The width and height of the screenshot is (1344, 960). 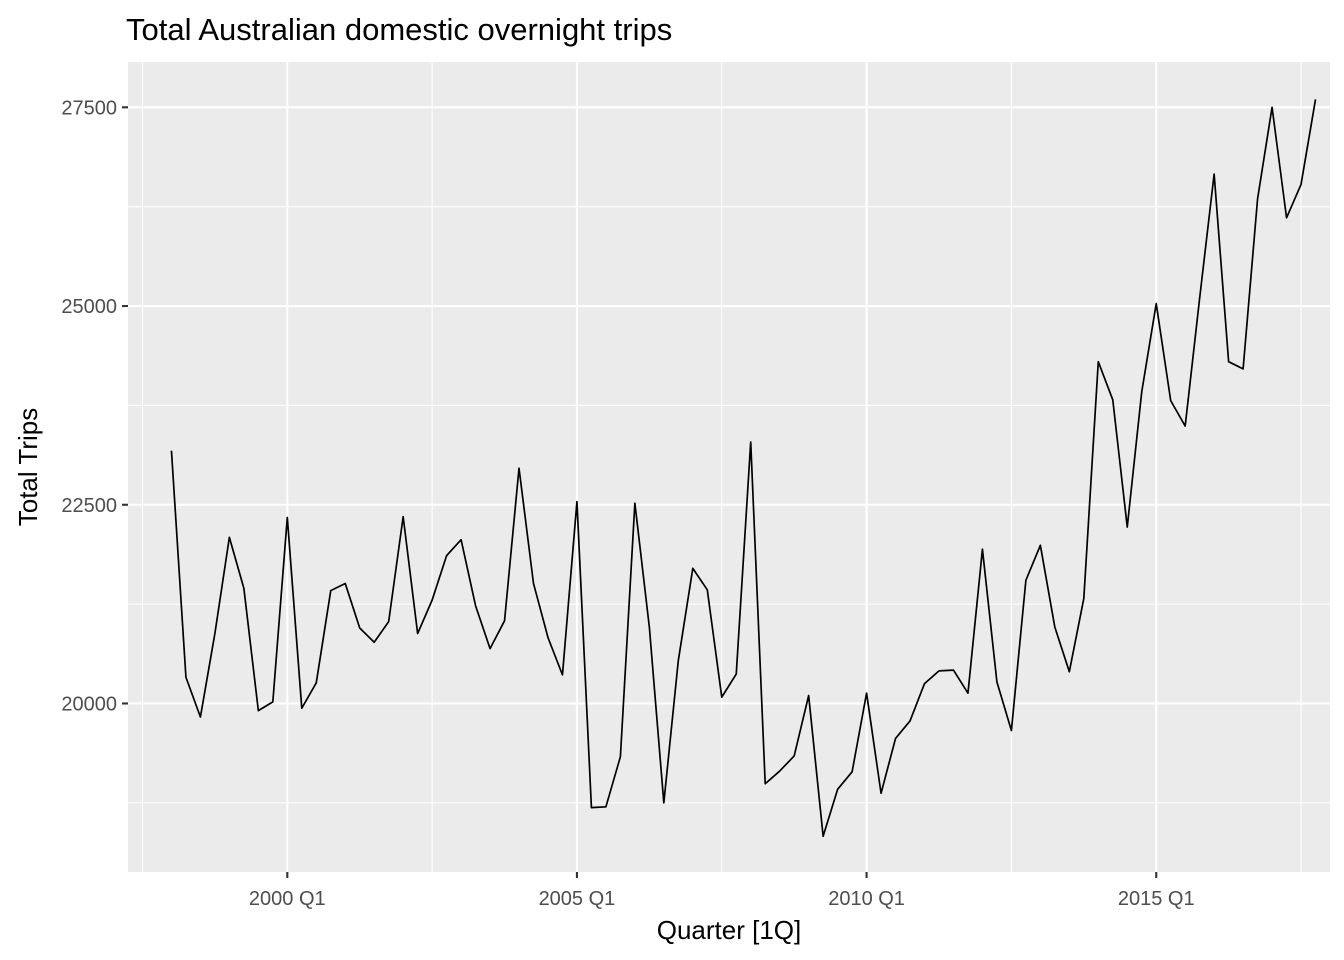 I want to click on y-axis-ticks: 20000 22500 25000 27500, so click(x=94, y=406).